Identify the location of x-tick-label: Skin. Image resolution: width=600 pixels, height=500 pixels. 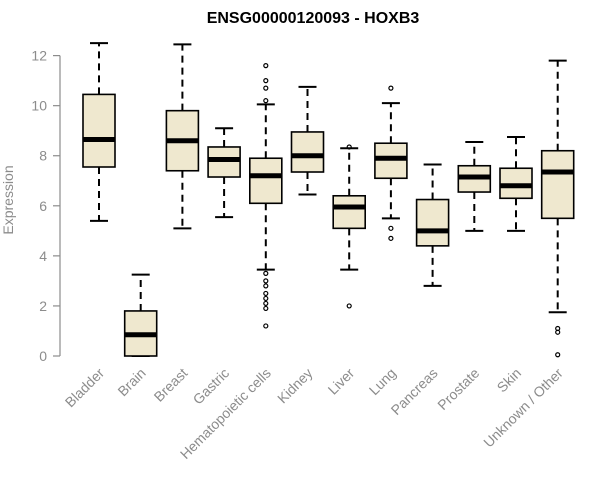
(509, 380).